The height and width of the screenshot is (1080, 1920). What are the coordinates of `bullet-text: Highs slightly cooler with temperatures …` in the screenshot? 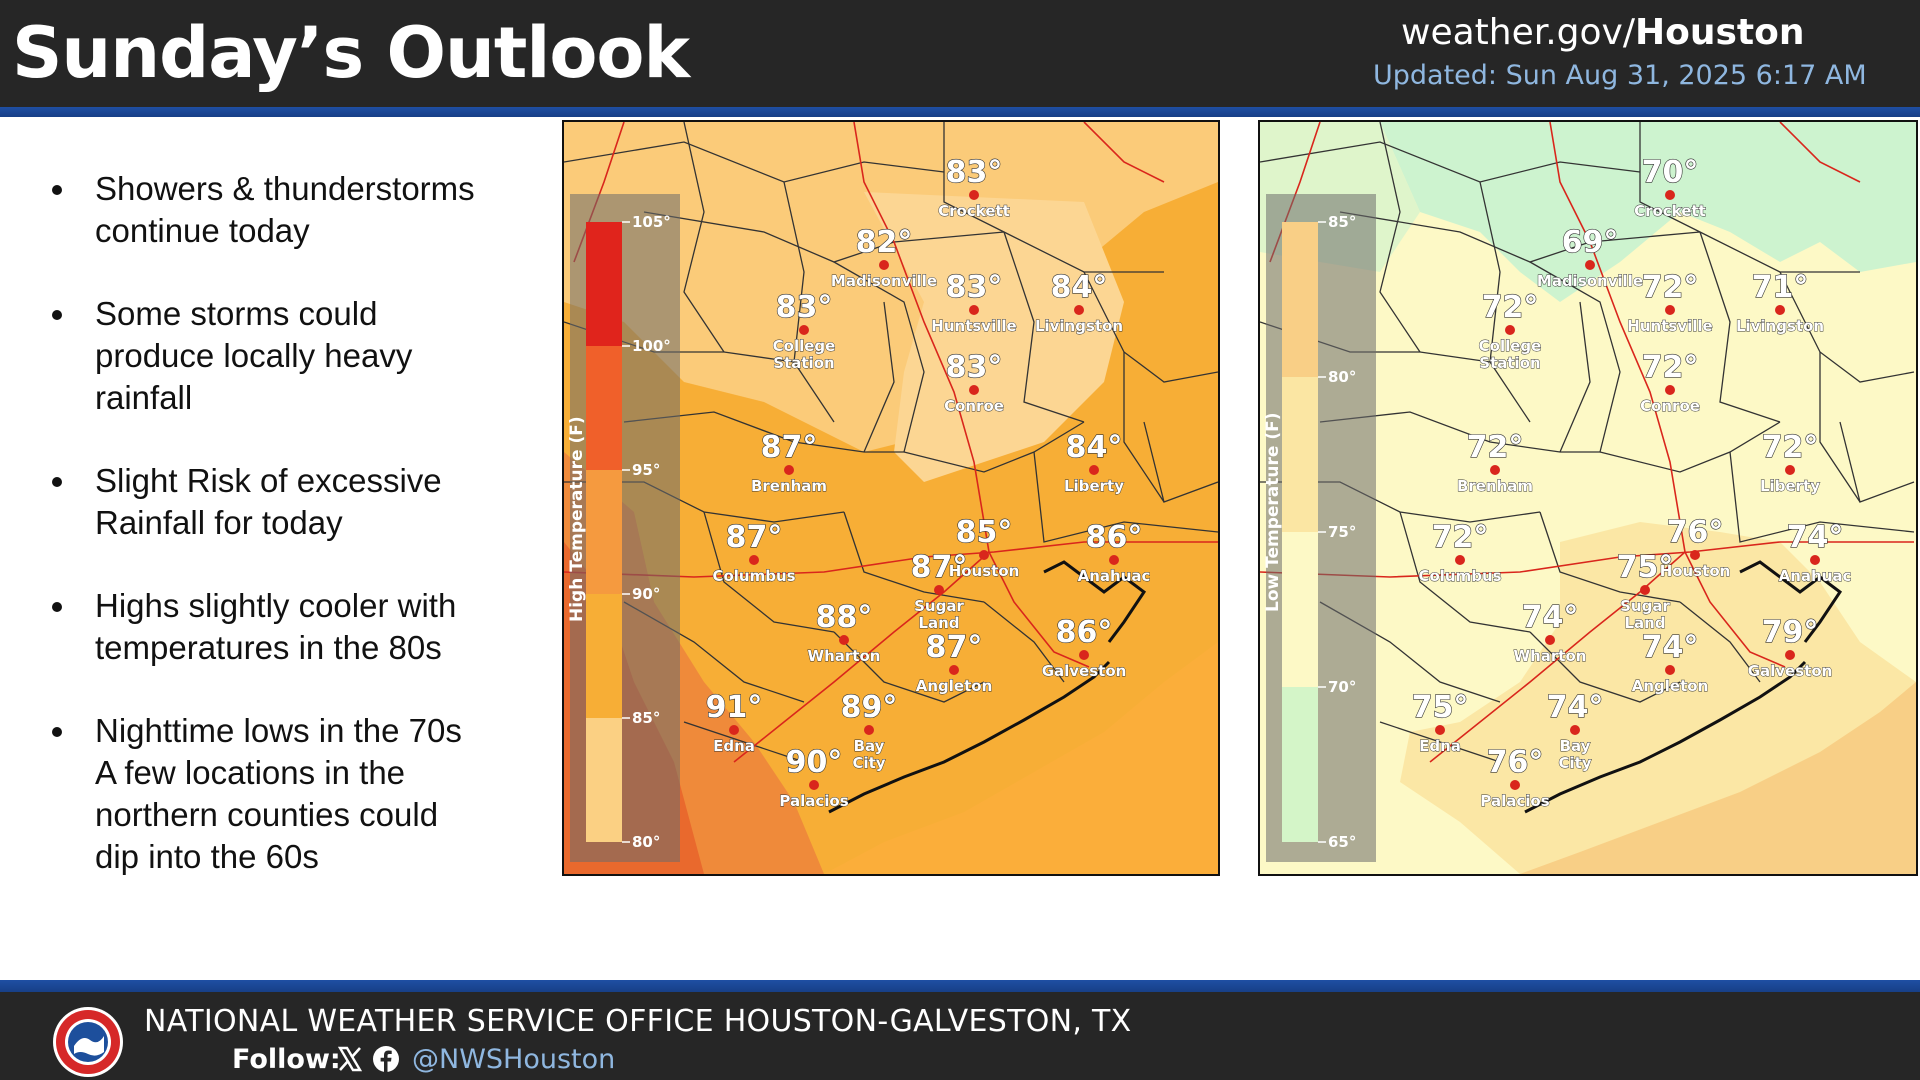 It's located at (276, 626).